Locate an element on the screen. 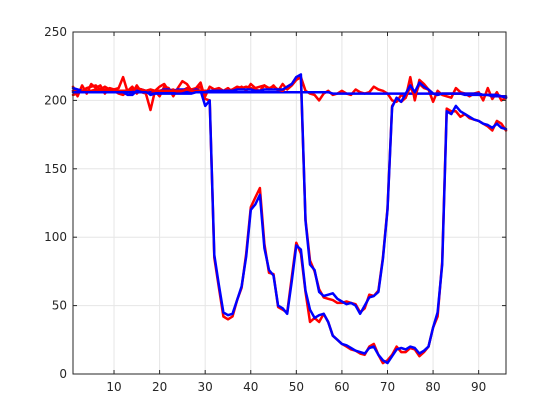 This screenshot has height=420, width=560. x-tick-label: 60 is located at coordinates (341, 387).